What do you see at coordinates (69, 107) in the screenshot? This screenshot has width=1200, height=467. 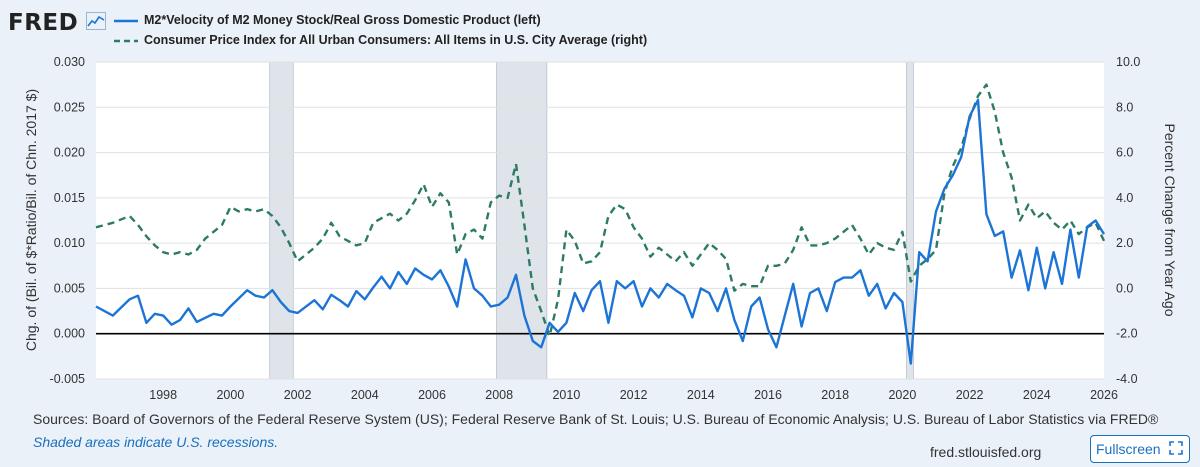 I see `y-left-tick-label: 0.025` at bounding box center [69, 107].